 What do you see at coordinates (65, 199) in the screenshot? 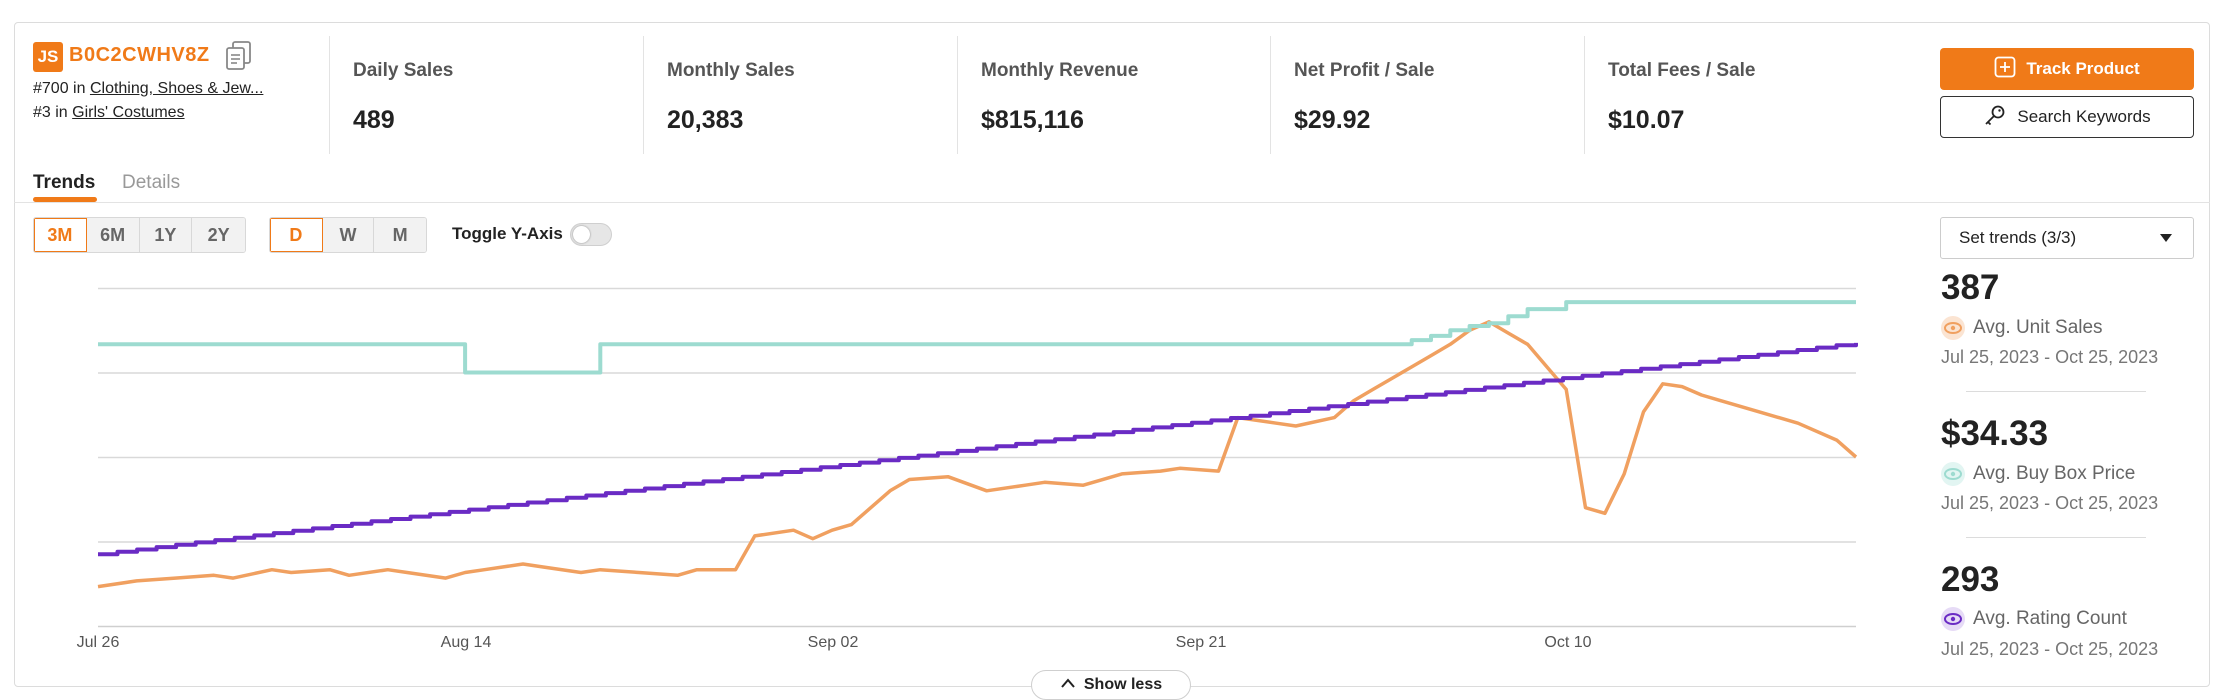
I see `tab-active-indicator` at bounding box center [65, 199].